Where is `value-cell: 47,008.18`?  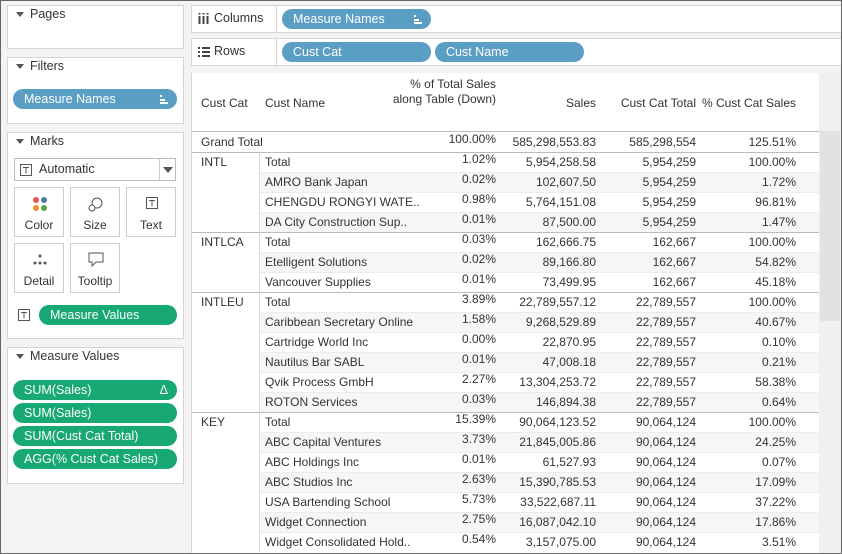
value-cell: 47,008.18 is located at coordinates (569, 362).